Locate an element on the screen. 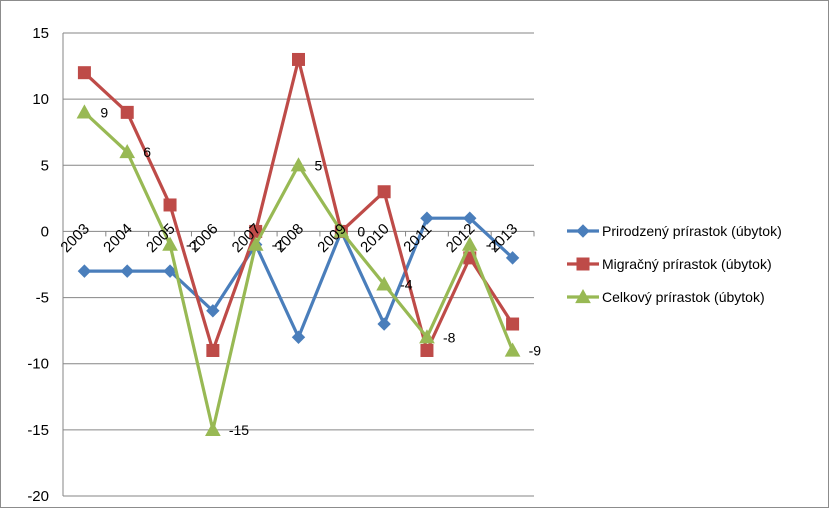  x-tick-label: 2004 is located at coordinates (118, 238).